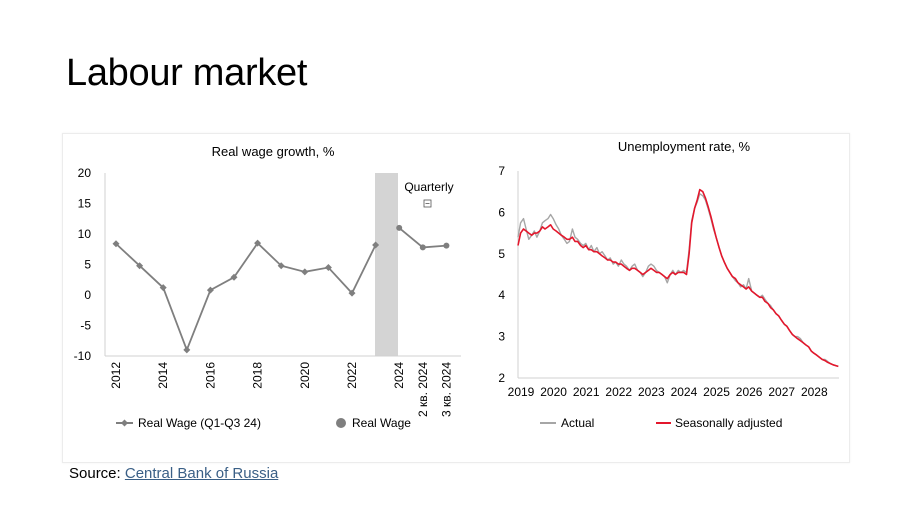  I want to click on unemployment-y-tick-label: 2, so click(501, 378).